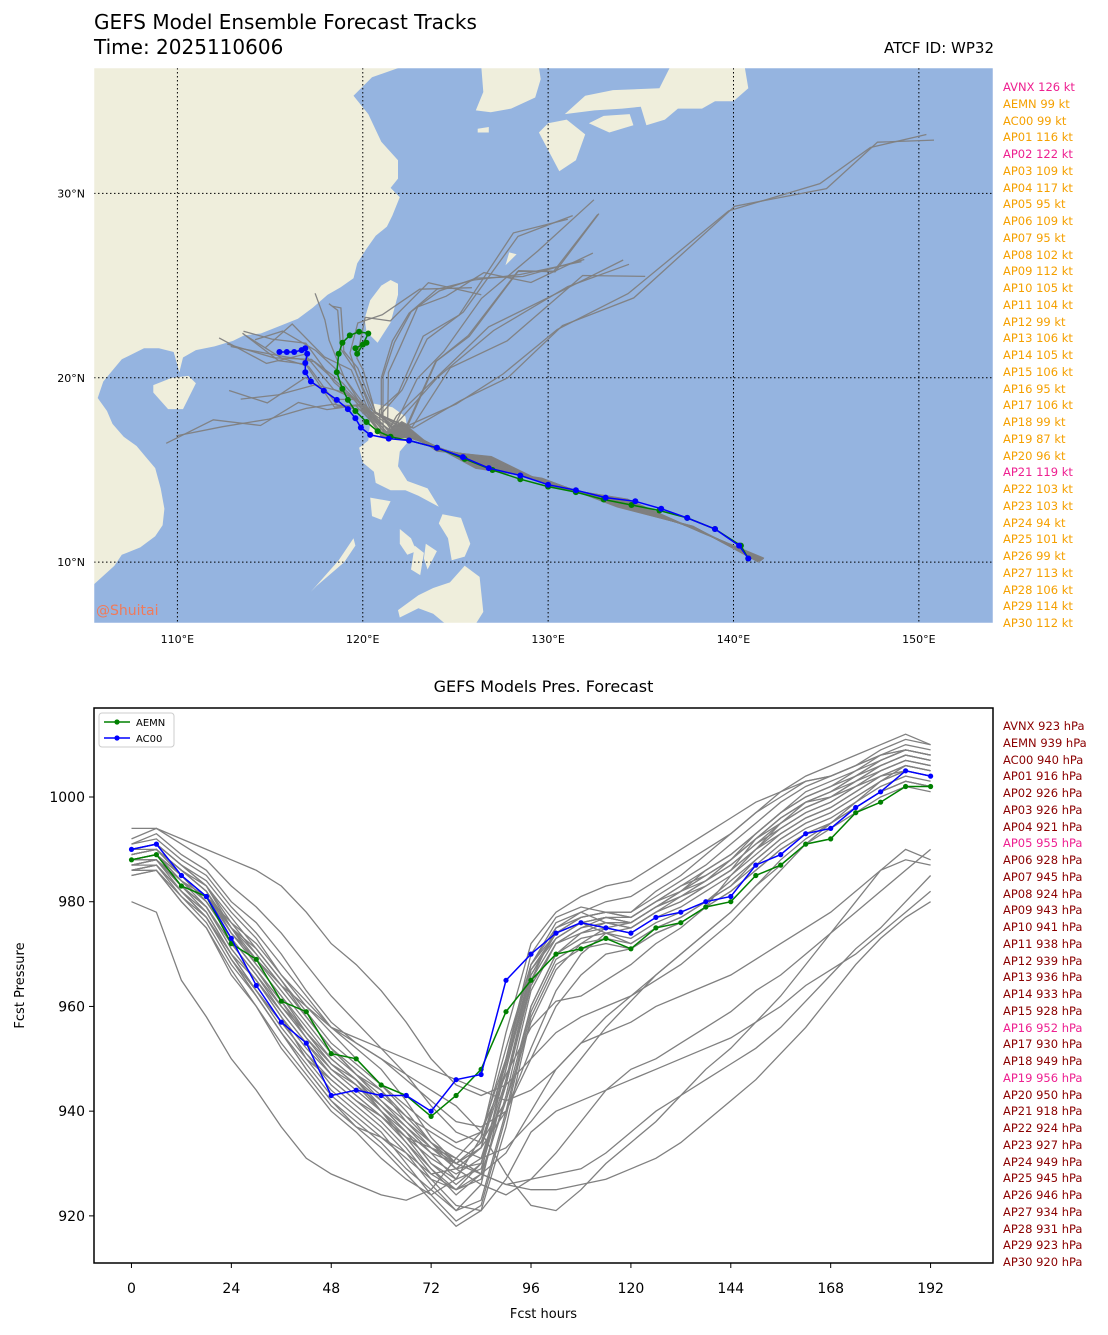  I want to click on intensity-item: AP15 106 kt, so click(1038, 371).